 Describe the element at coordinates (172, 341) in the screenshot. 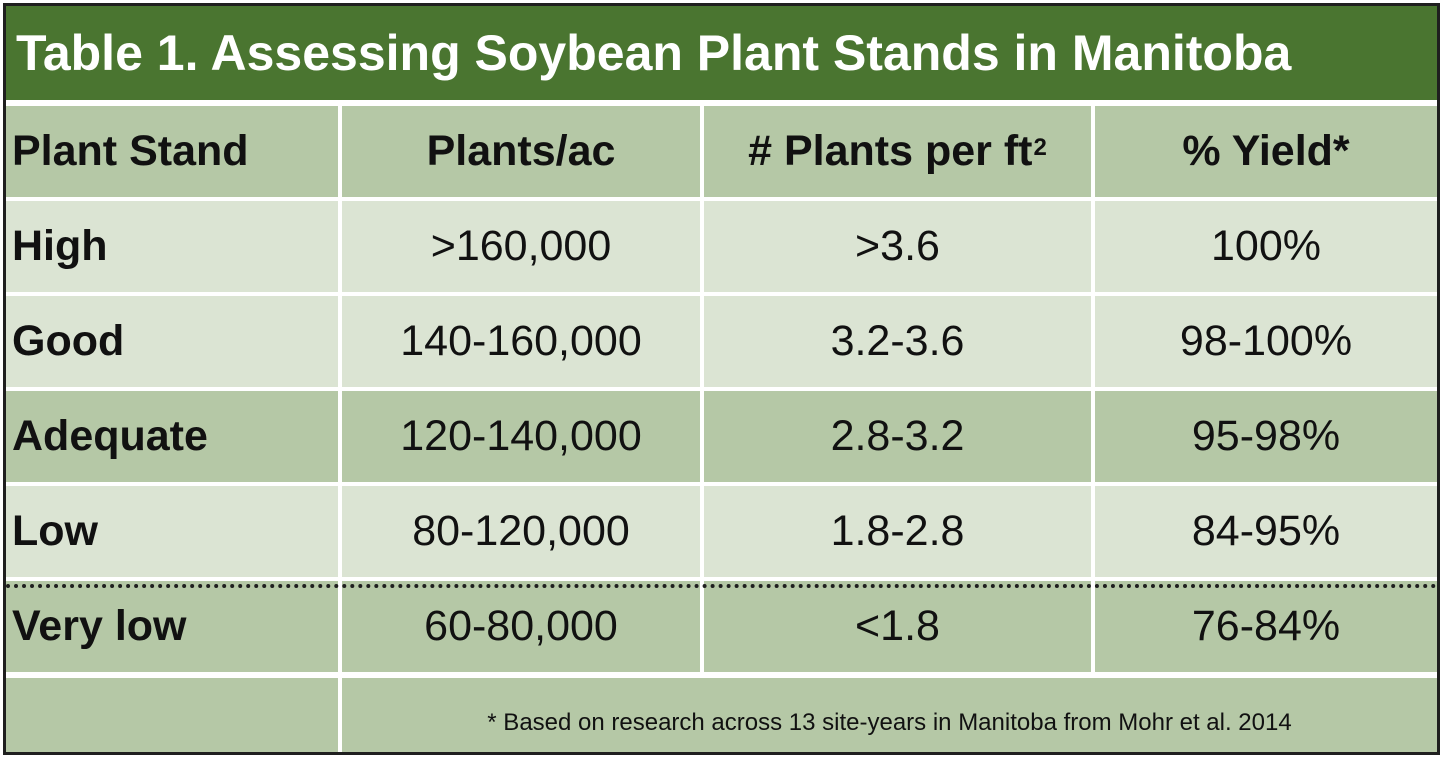

I see `row-good-stand: Good` at that location.